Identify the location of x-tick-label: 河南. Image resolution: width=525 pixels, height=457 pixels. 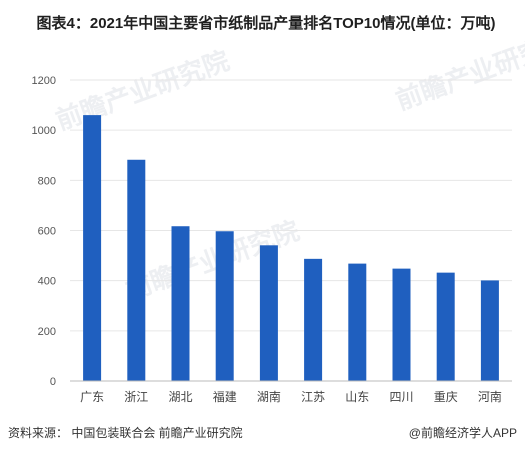
(490, 396).